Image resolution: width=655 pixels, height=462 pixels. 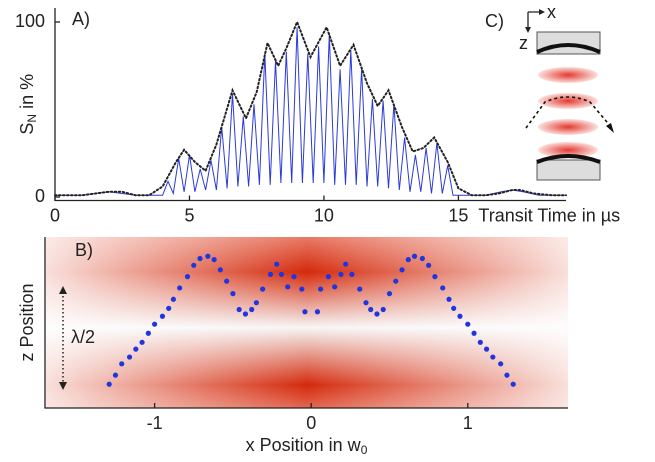 I want to click on y-tick-label: 0, so click(x=40, y=196).